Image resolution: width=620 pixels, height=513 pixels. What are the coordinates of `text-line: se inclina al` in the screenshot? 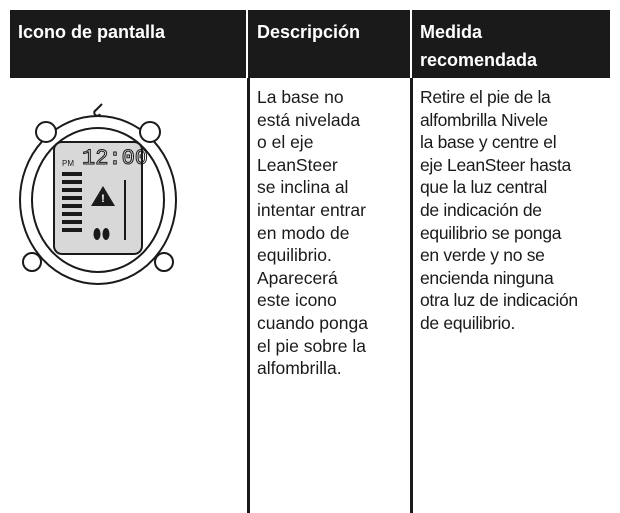 It's located at (303, 187).